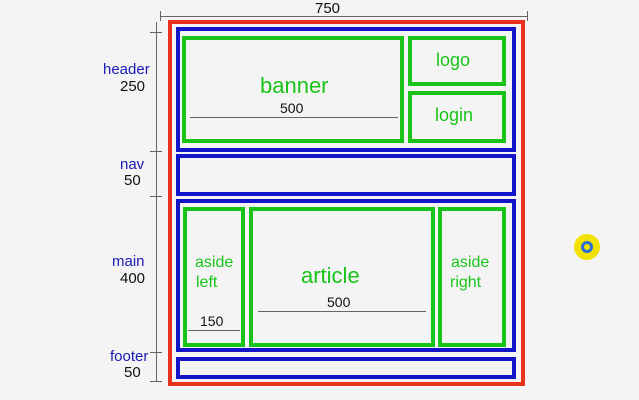 This screenshot has height=400, width=639. What do you see at coordinates (339, 302) in the screenshot?
I see `article-width-label: 500` at bounding box center [339, 302].